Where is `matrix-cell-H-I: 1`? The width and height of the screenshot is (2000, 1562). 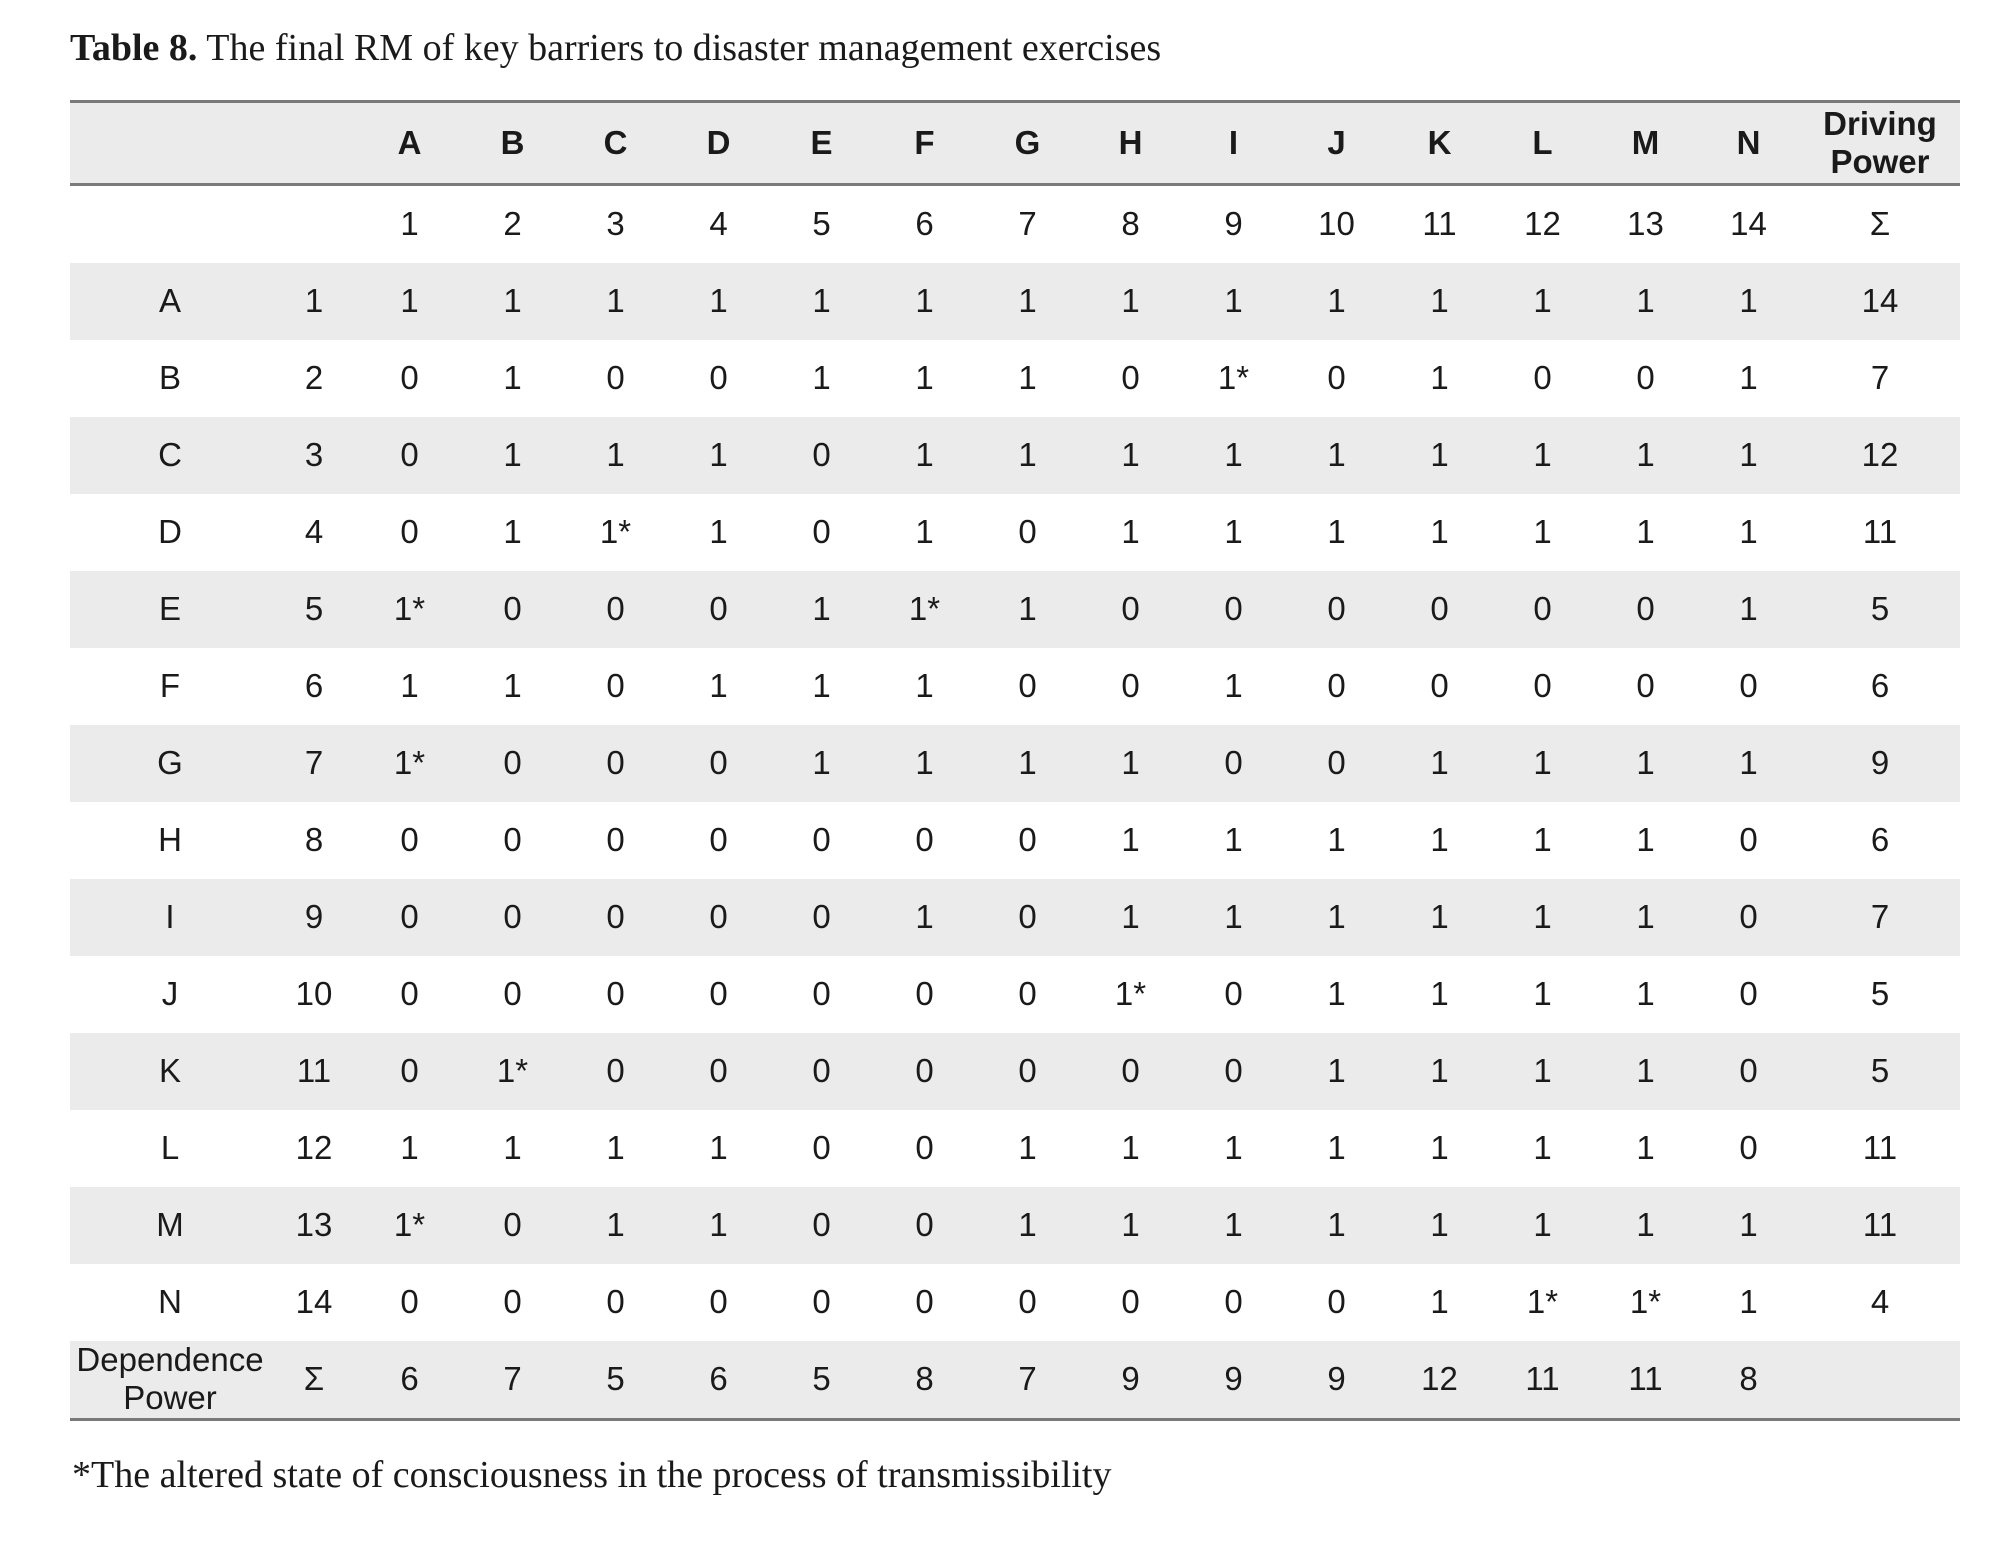
matrix-cell-H-I: 1 is located at coordinates (1233, 840).